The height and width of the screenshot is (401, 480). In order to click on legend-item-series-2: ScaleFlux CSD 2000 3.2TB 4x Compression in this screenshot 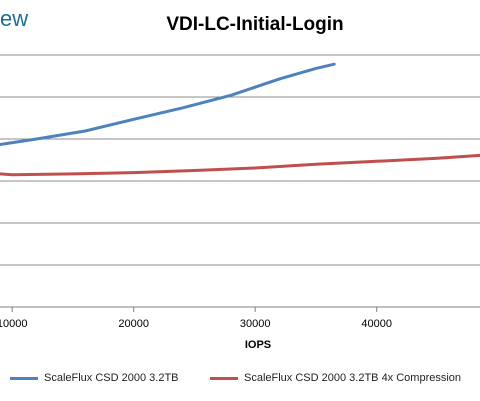, I will do `click(335, 378)`.